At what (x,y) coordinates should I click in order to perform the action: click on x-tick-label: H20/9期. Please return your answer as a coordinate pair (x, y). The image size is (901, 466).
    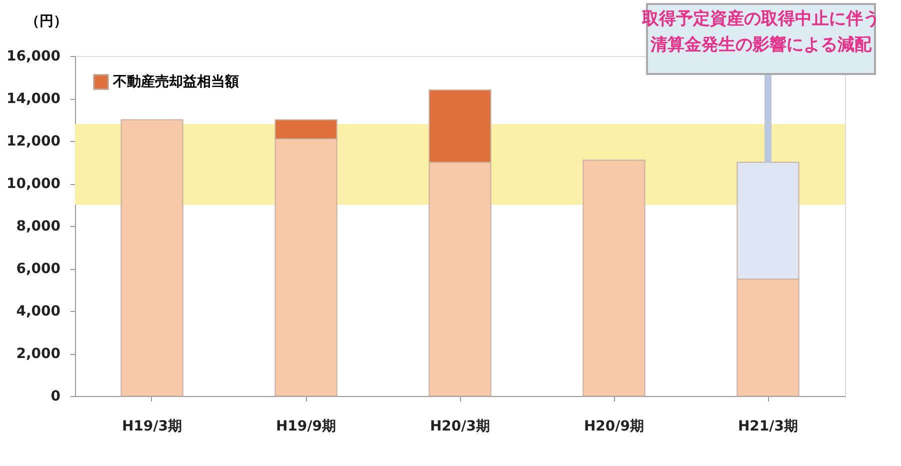
    Looking at the image, I should click on (614, 426).